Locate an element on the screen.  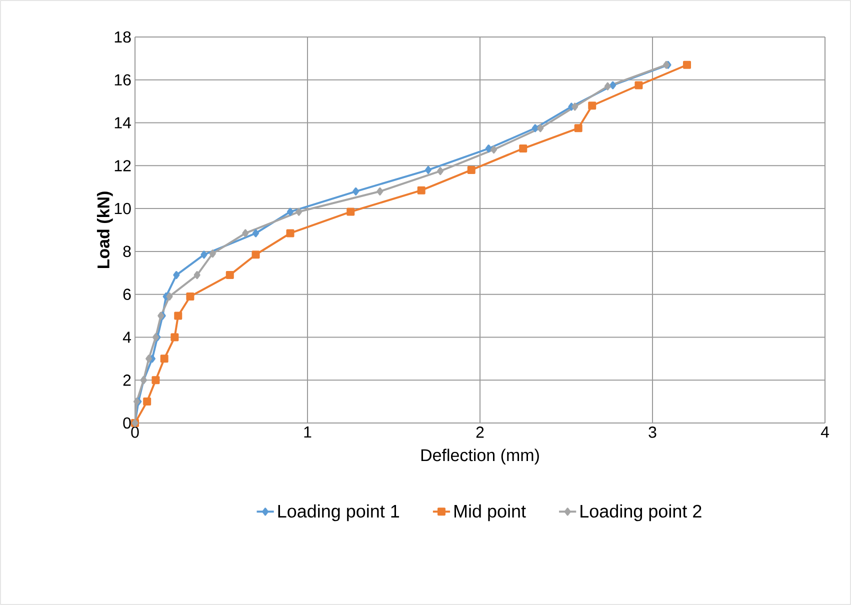
x-tick-label: 3 is located at coordinates (652, 432).